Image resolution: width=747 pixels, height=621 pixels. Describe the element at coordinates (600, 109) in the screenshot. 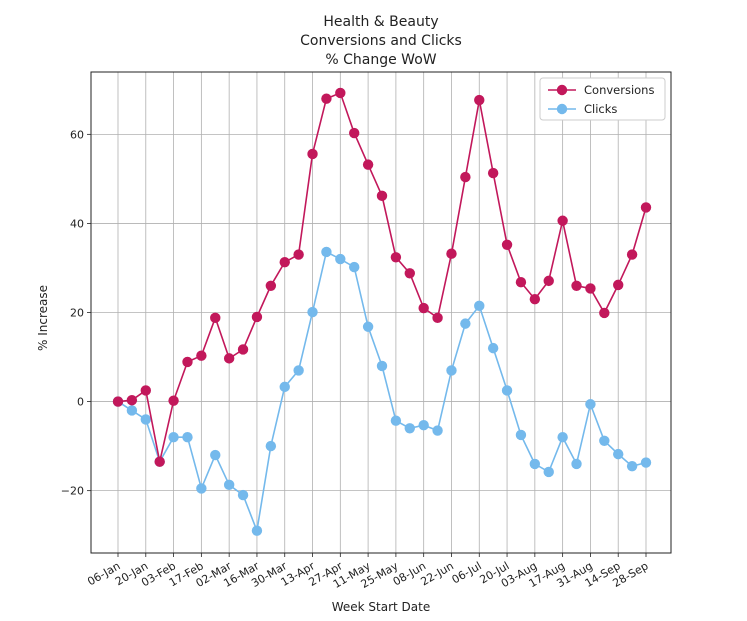

I see `legend-clicks-label: Clicks` at that location.